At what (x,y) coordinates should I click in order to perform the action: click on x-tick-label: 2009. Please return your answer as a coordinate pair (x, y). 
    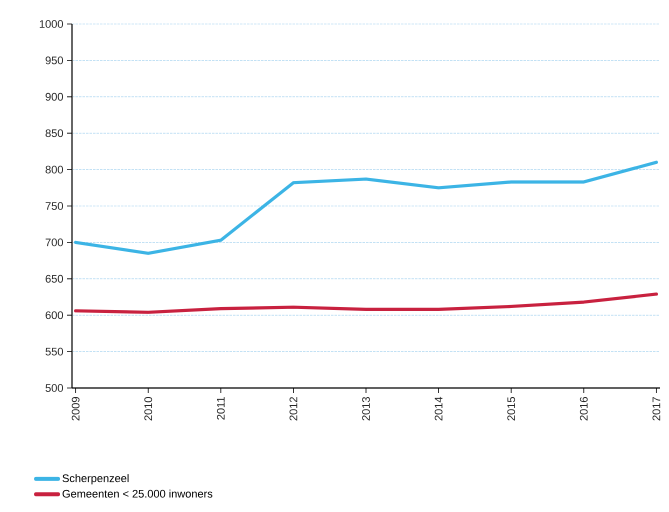
    Looking at the image, I should click on (76, 408).